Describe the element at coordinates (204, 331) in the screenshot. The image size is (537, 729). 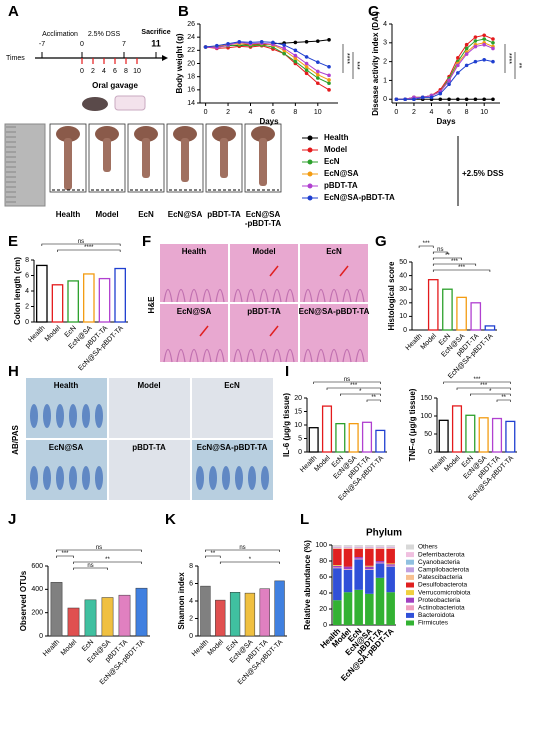
I see `lesion-arrow` at that location.